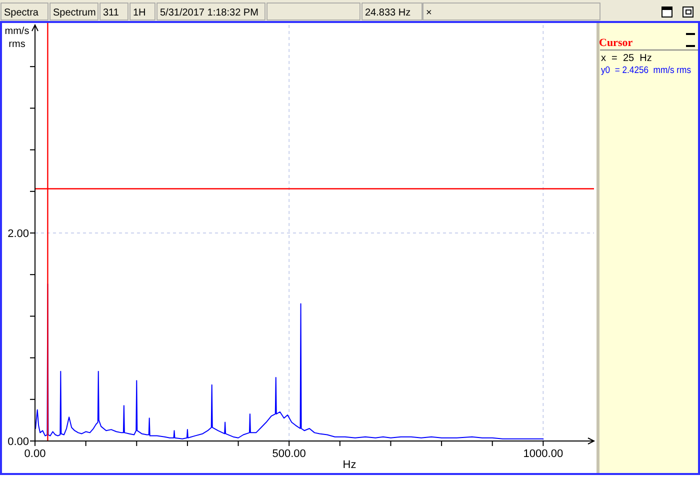  I want to click on x-tick-label: 500.00, so click(289, 454).